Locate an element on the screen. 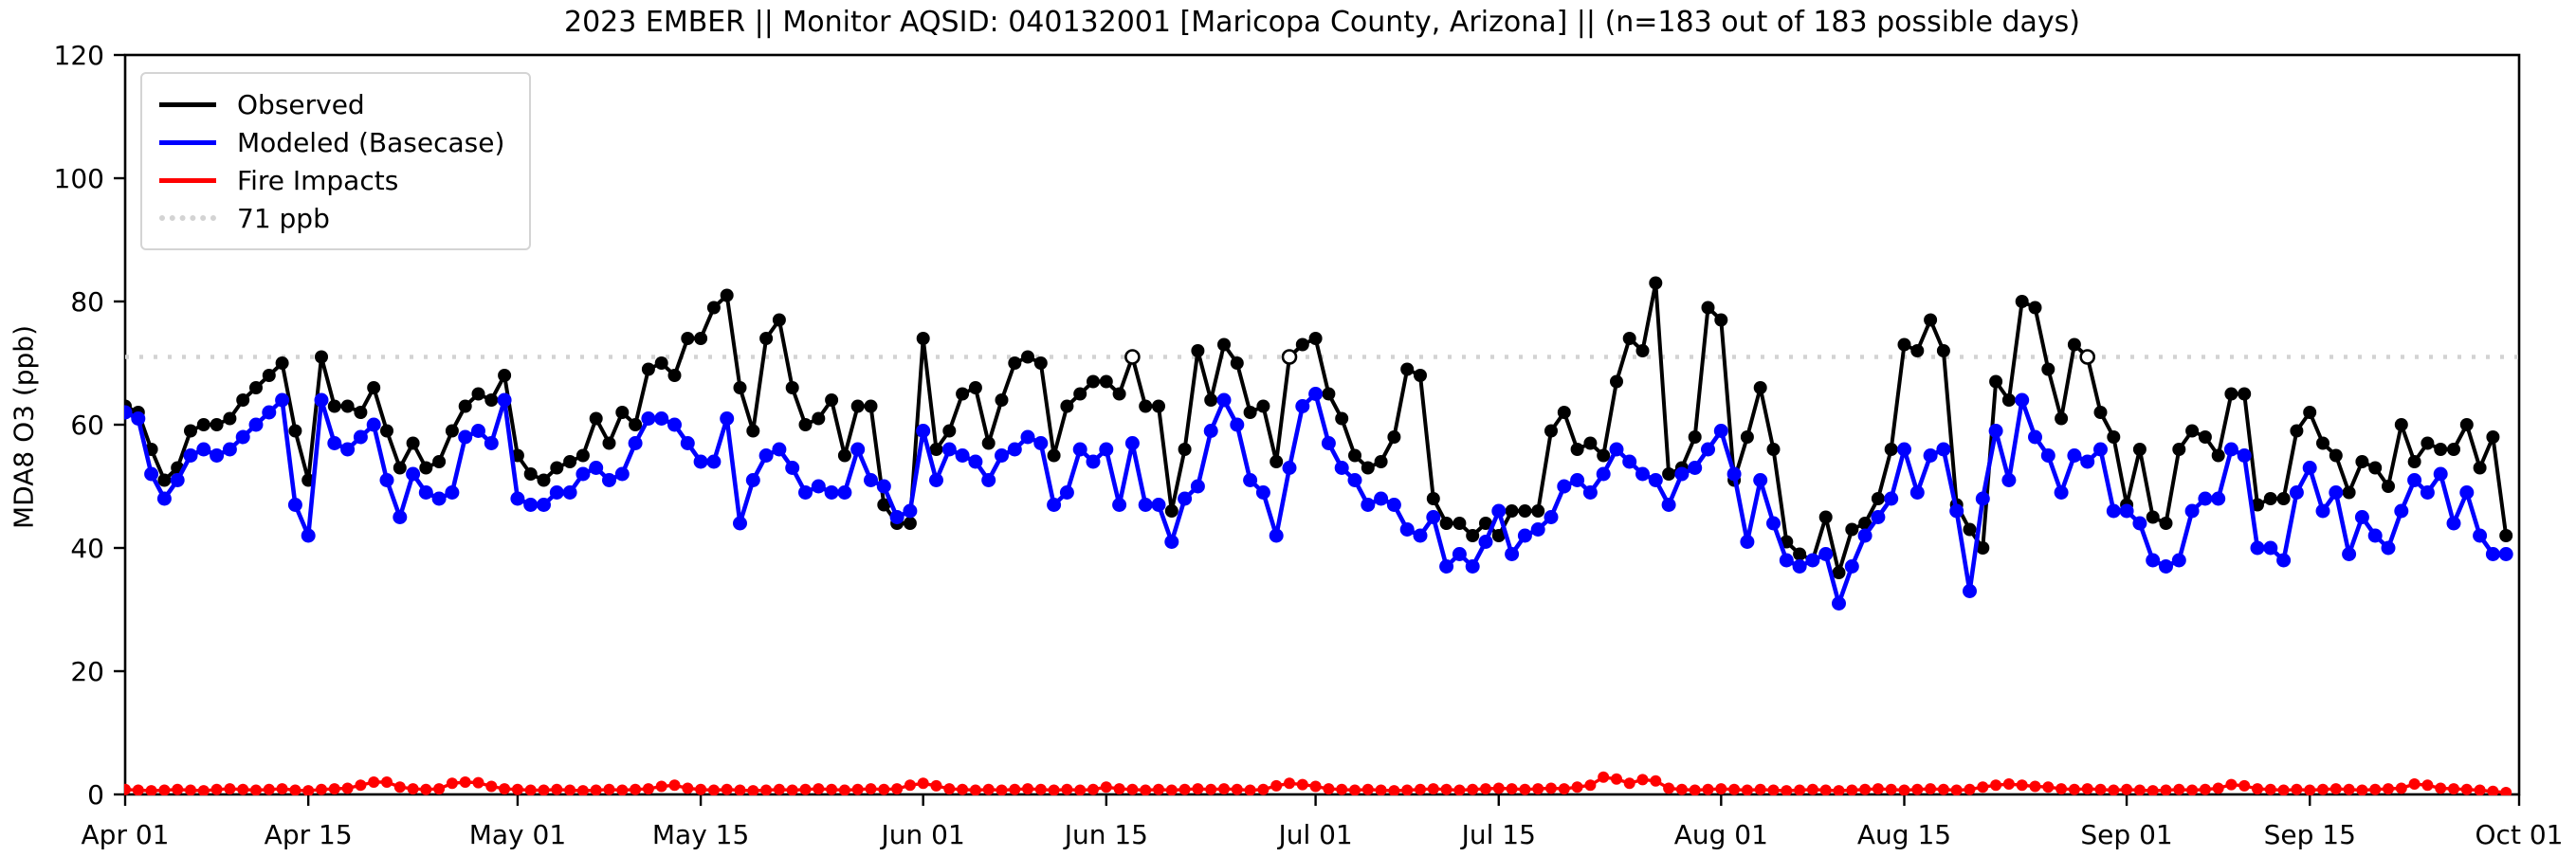  legend-row-fire: Fire Impacts is located at coordinates (331, 180).